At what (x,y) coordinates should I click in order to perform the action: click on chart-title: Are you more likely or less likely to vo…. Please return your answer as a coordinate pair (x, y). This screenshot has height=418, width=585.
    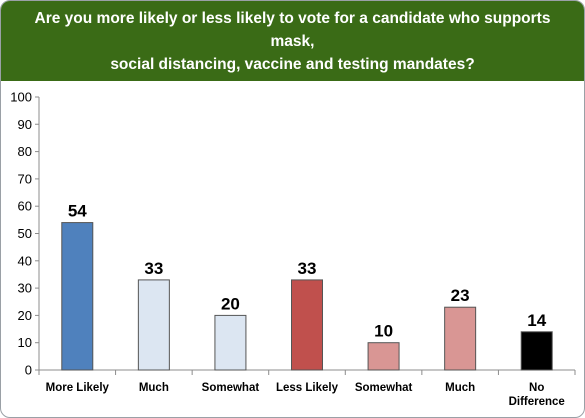
    Looking at the image, I should click on (292, 41).